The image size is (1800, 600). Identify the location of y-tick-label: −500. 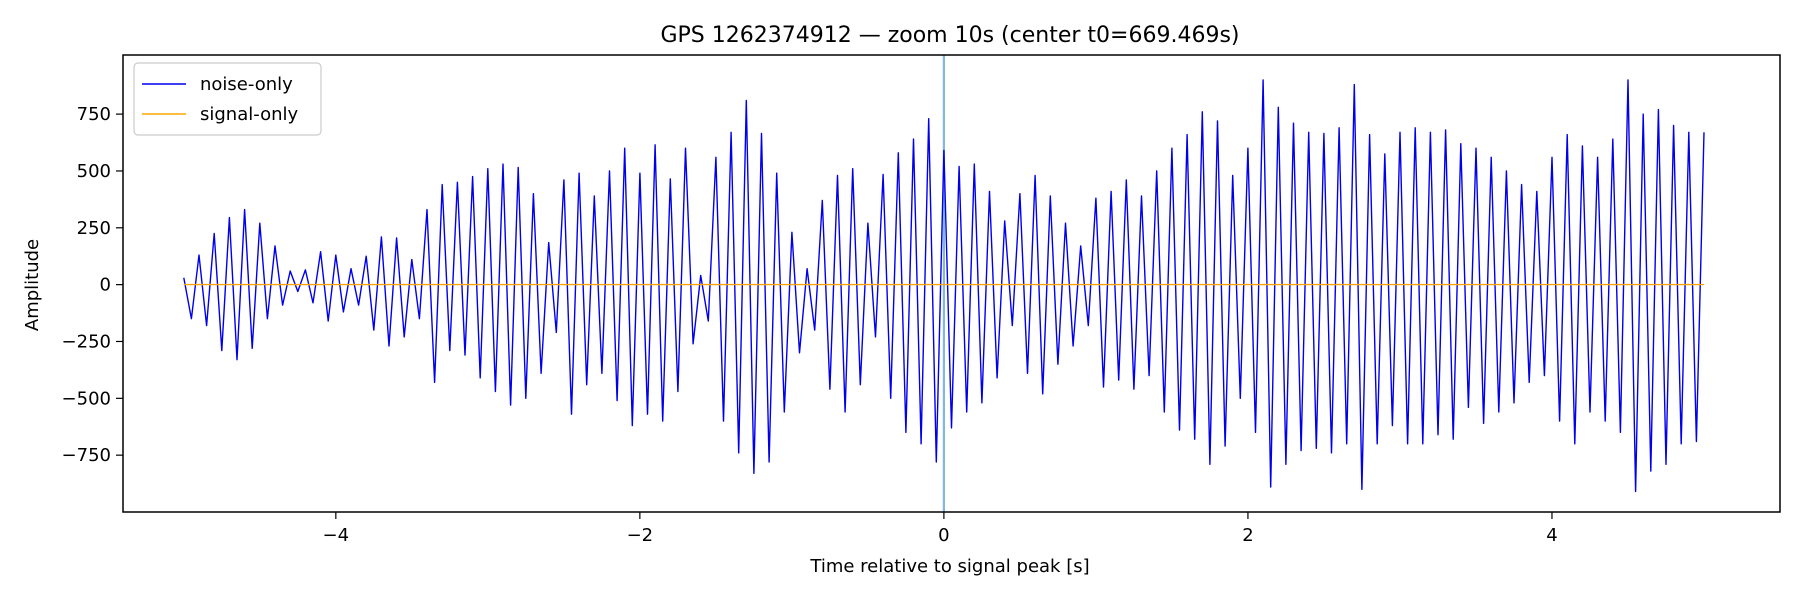
(86, 398).